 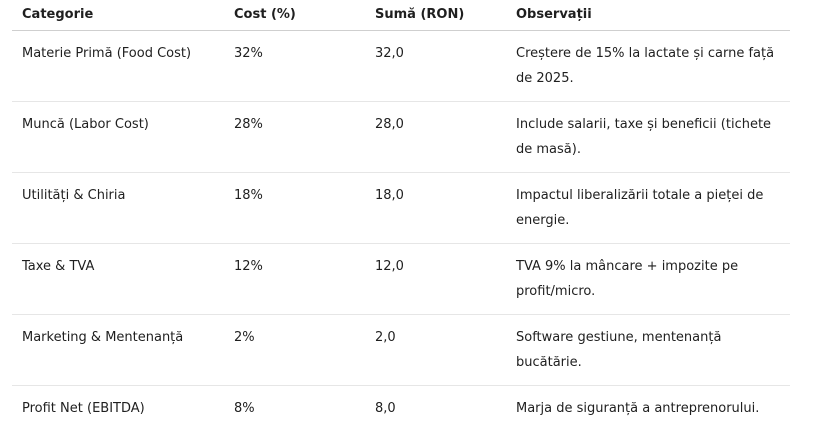 I want to click on table-cell: Profit Net (EBITDA), so click(x=118, y=408).